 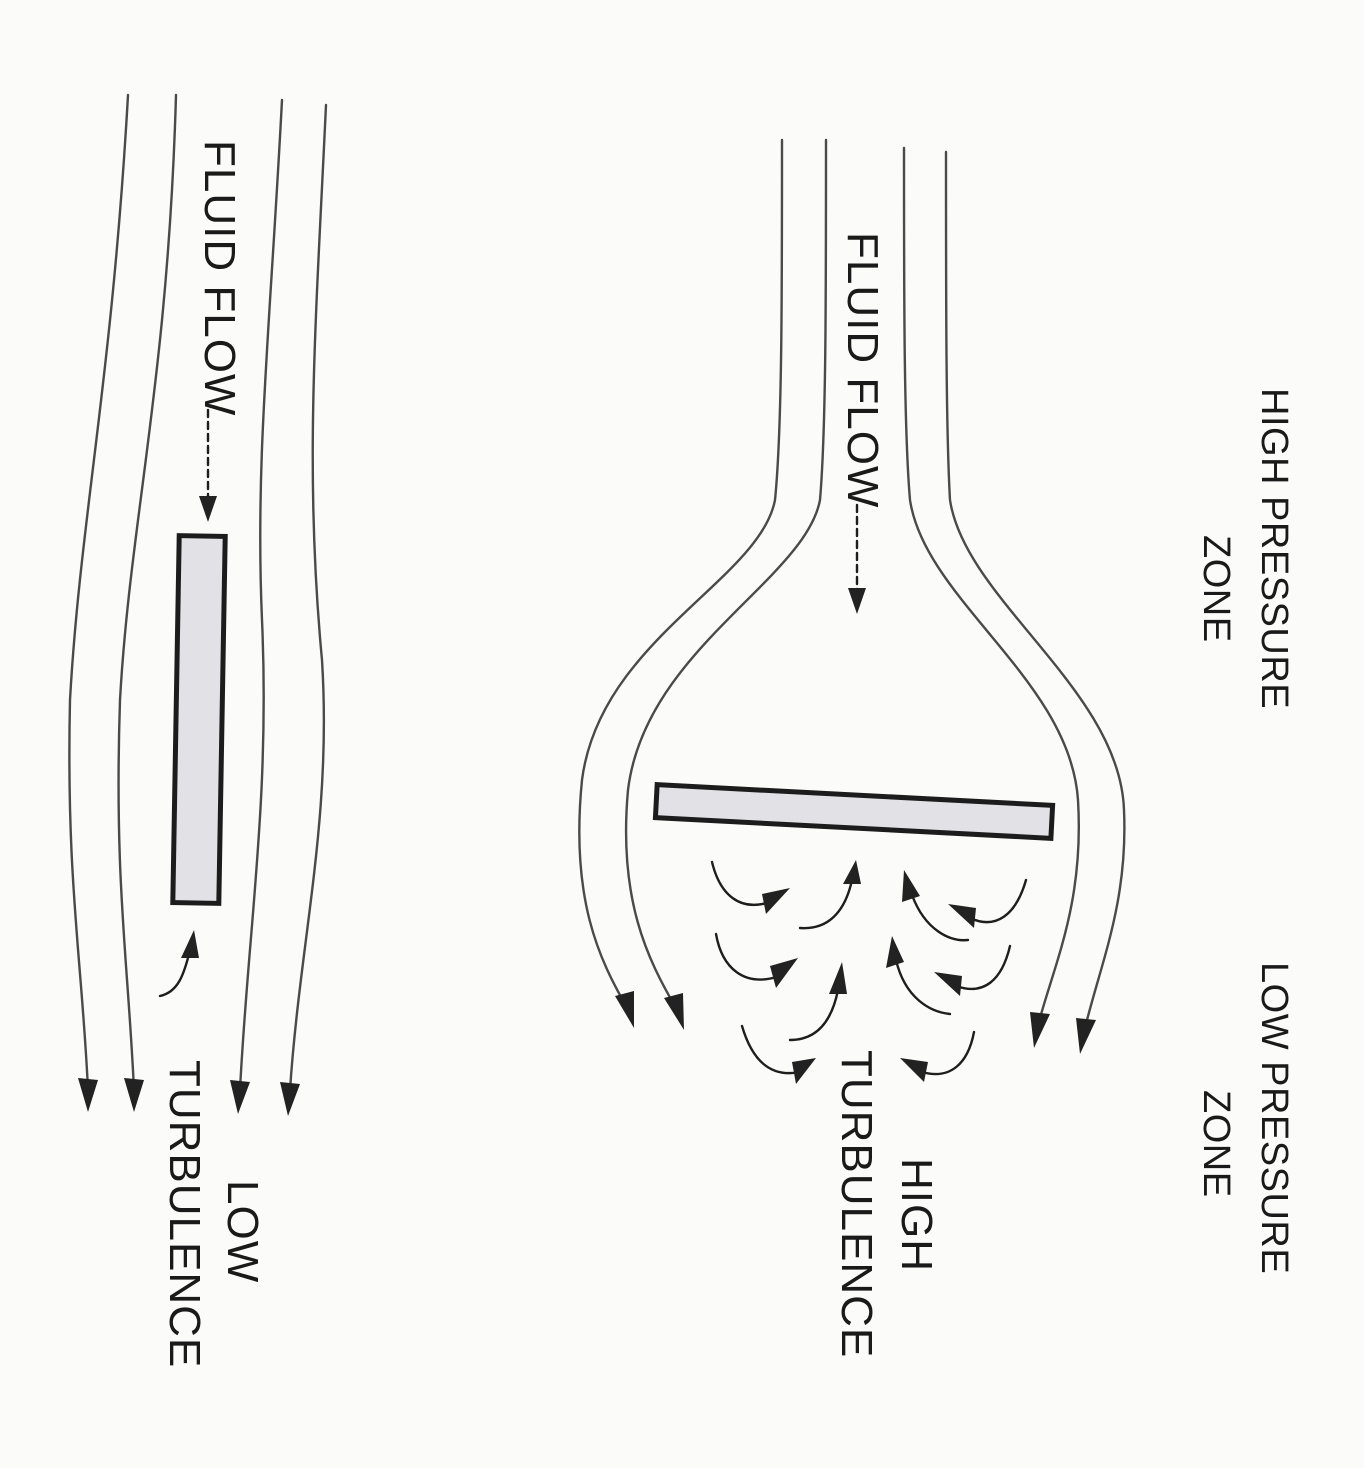 I want to click on right-streamline-3-arrowhead, so click(x=1040, y=1030).